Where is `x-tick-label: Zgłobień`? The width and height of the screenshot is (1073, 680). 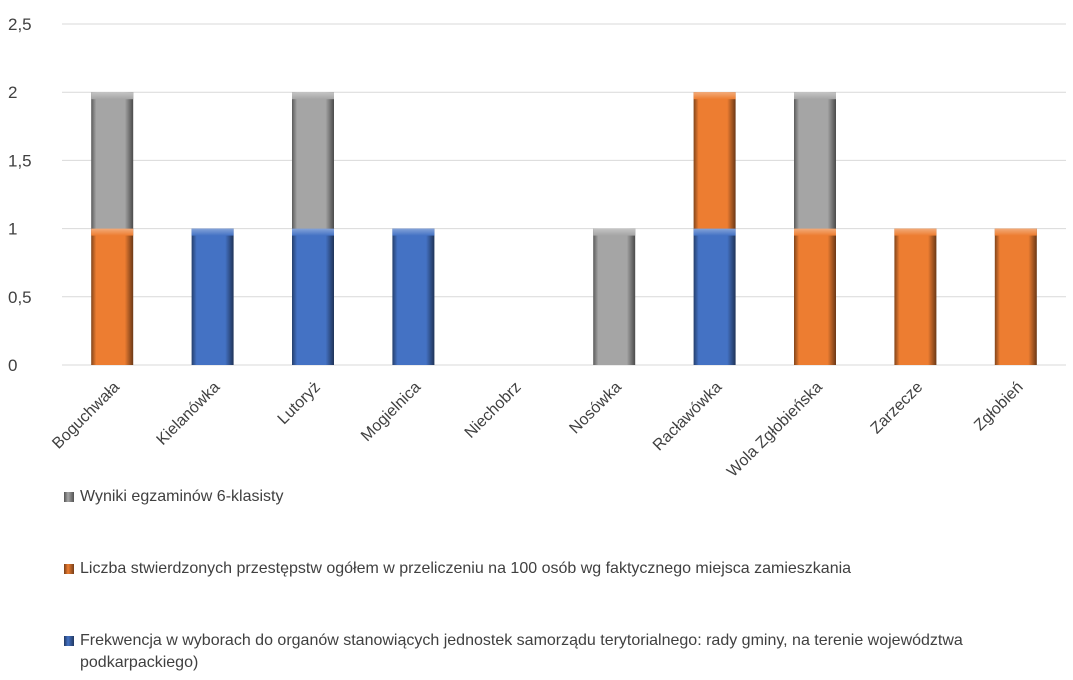
x-tick-label: Zgłobień is located at coordinates (998, 406).